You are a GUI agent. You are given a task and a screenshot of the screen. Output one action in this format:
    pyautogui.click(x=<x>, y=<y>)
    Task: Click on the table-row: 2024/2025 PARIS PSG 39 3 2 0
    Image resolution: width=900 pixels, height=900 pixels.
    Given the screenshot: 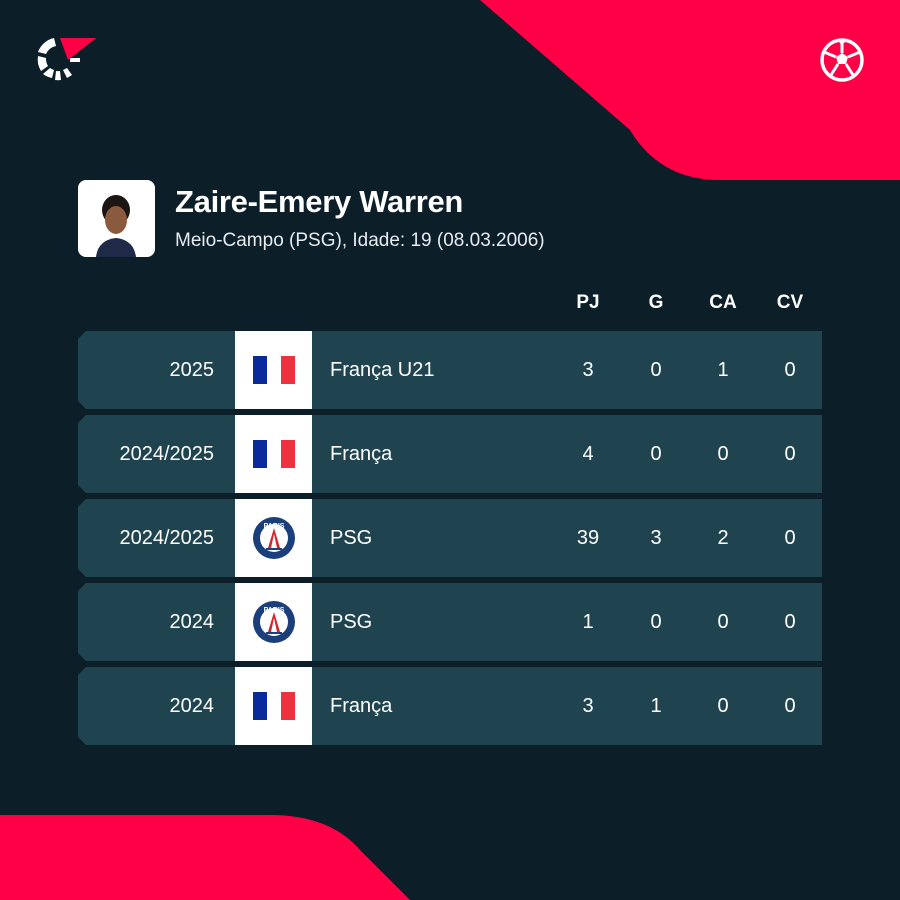 What is the action you would take?
    pyautogui.click(x=450, y=538)
    